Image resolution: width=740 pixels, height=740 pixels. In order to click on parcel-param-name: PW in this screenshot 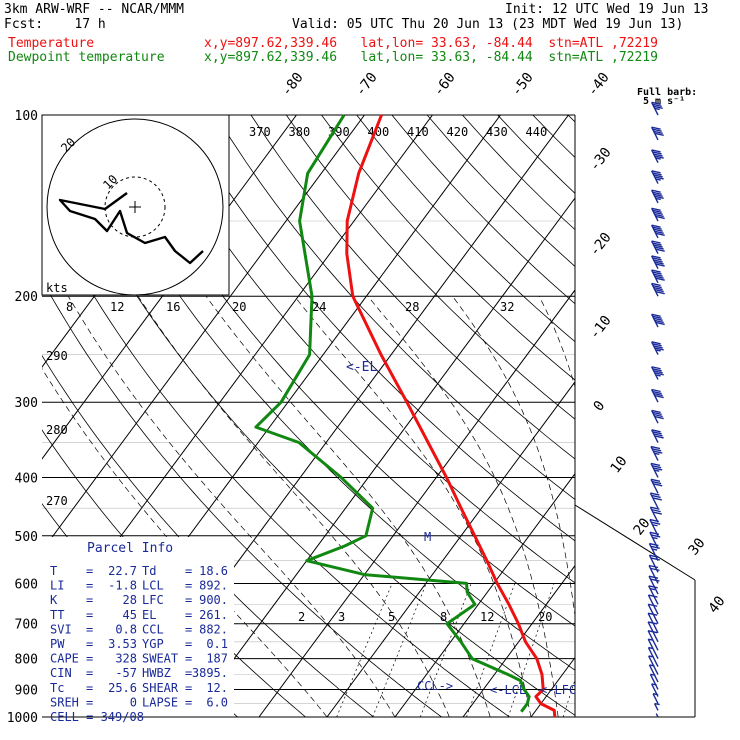, I will do `click(57, 644)`.